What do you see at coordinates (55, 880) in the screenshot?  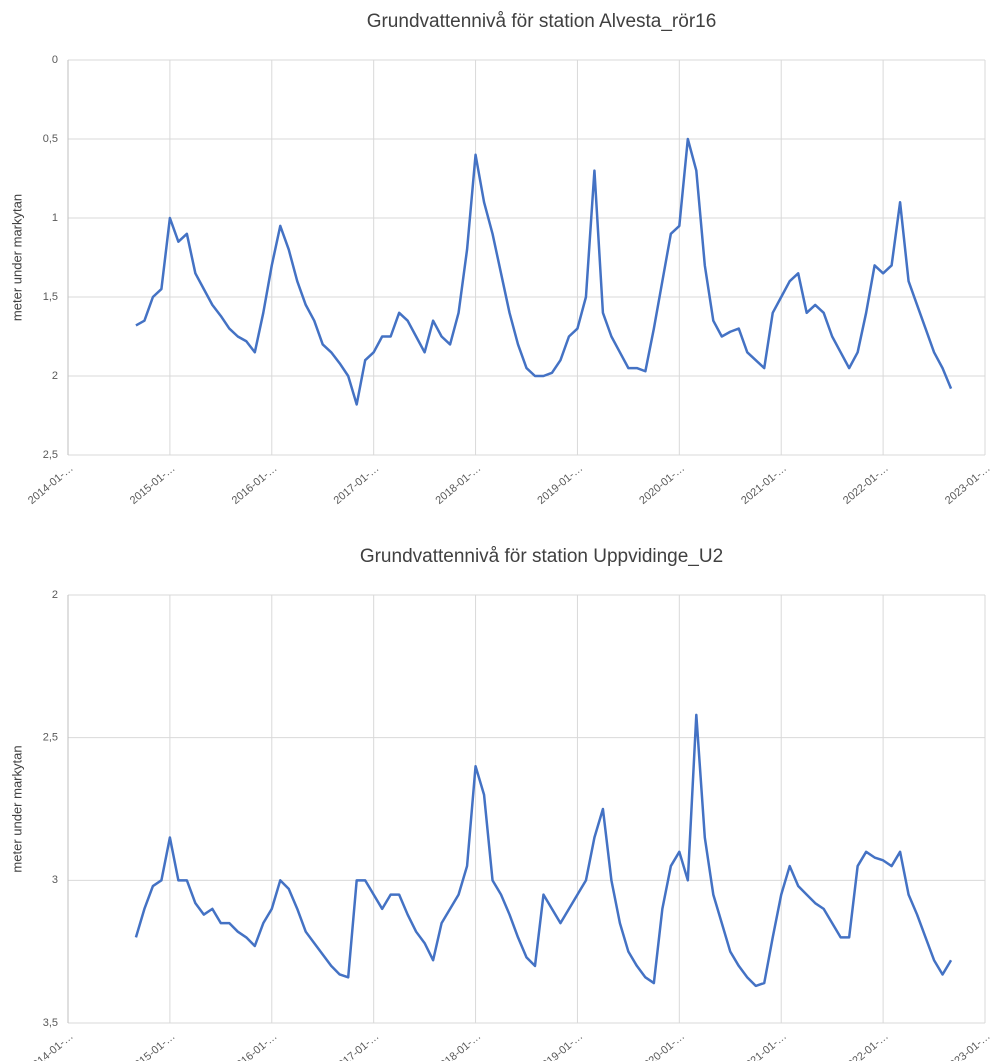 I see `y-tick-label: 3` at bounding box center [55, 880].